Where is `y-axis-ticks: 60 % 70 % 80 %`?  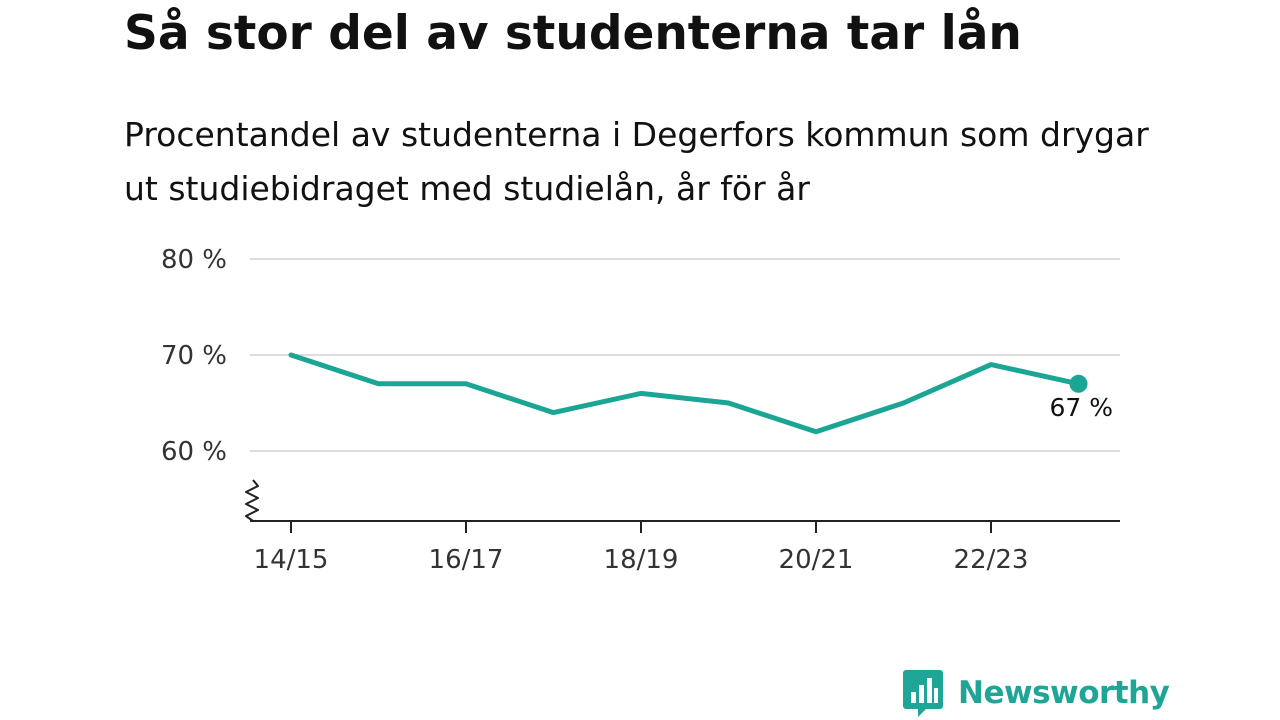
y-axis-ticks: 60 % 70 % 80 % is located at coordinates (194, 356).